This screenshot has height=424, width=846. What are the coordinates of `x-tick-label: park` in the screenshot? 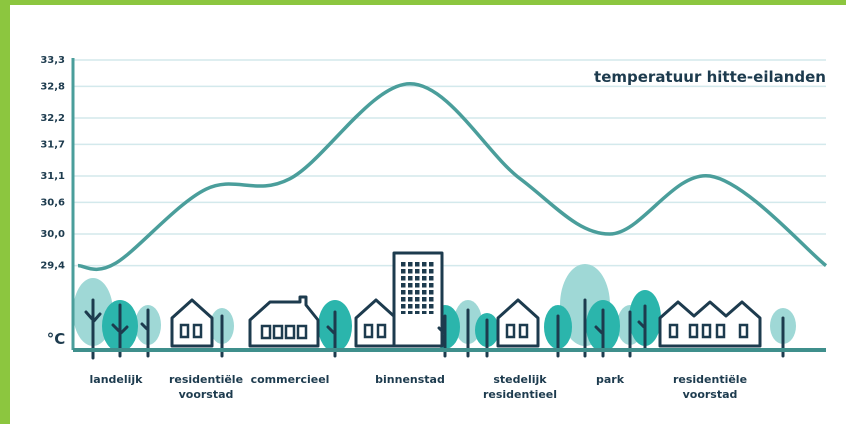 It's located at (610, 379).